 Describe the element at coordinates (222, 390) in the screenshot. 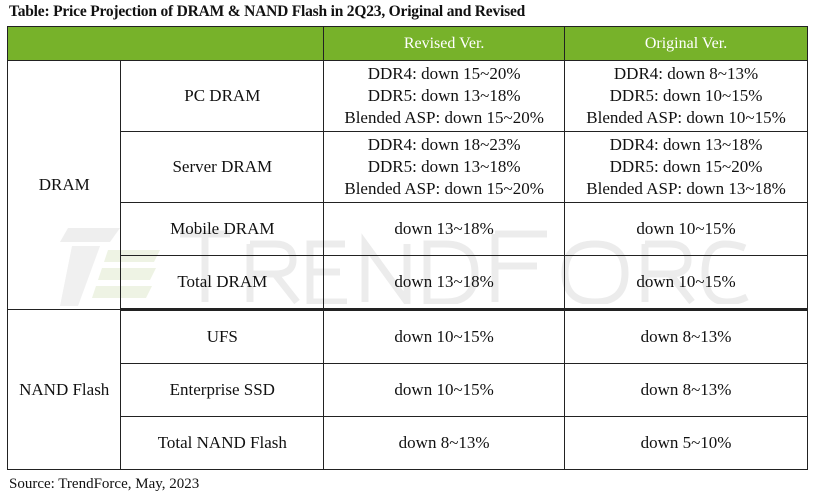

I see `product-cell: Enterprise SSD` at that location.